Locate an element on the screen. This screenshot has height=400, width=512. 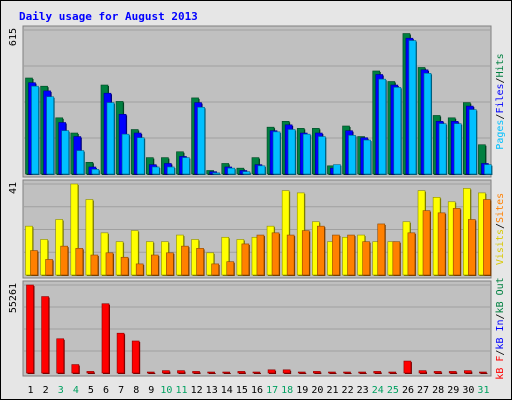
ymax-label-hits-files-pages: 615 is located at coordinates (13, 37).